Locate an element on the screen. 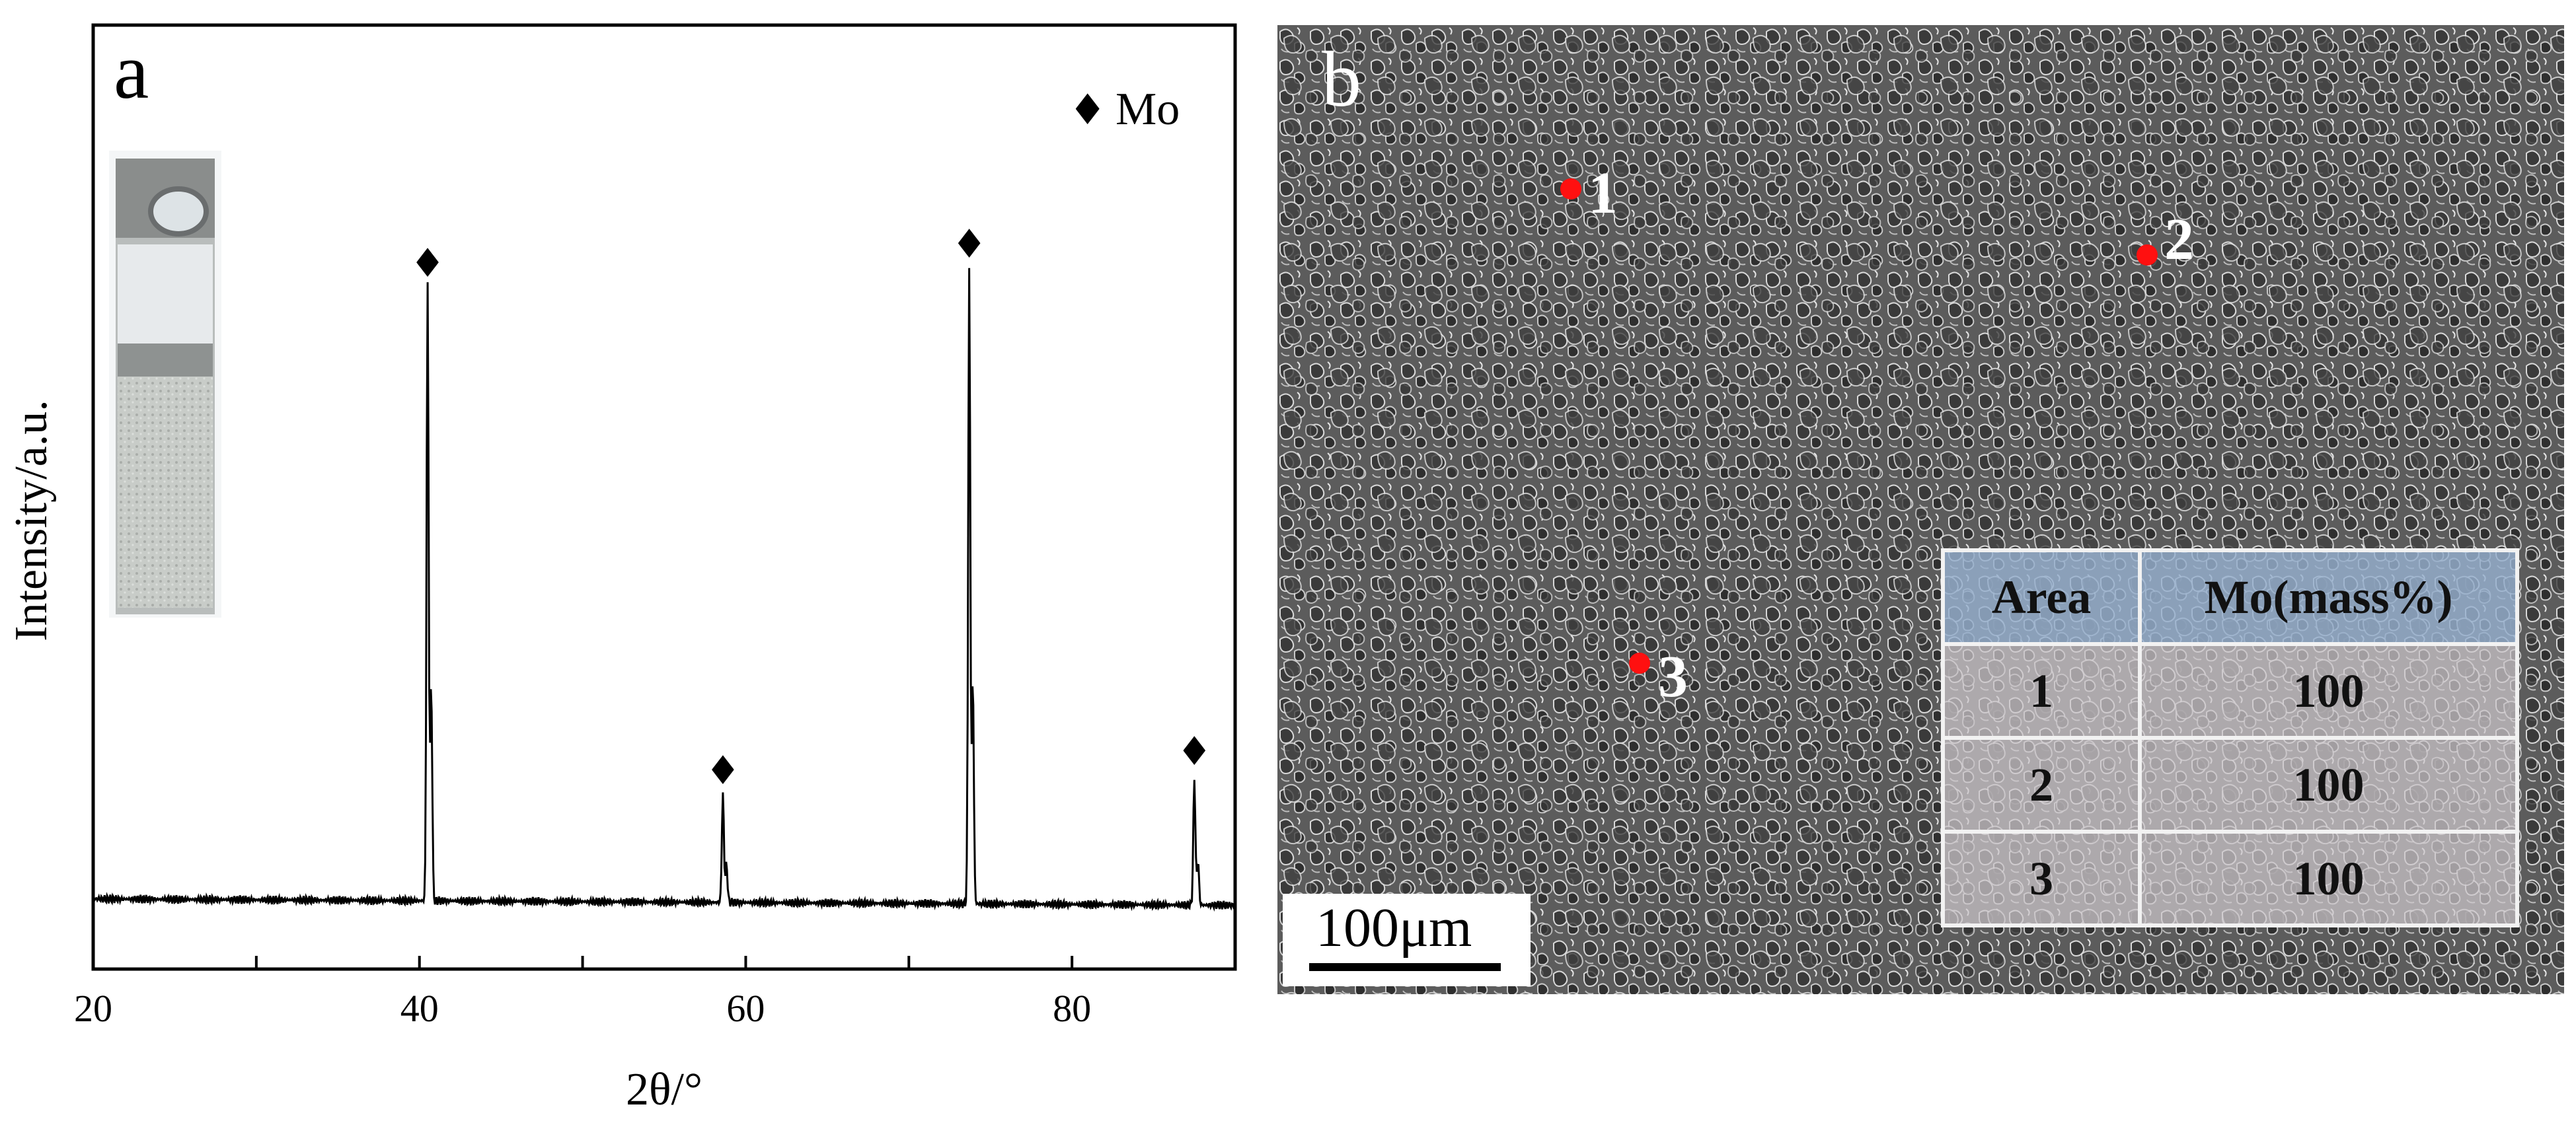 The width and height of the screenshot is (2576, 1121). x-tick-label: 60 is located at coordinates (745, 1008).